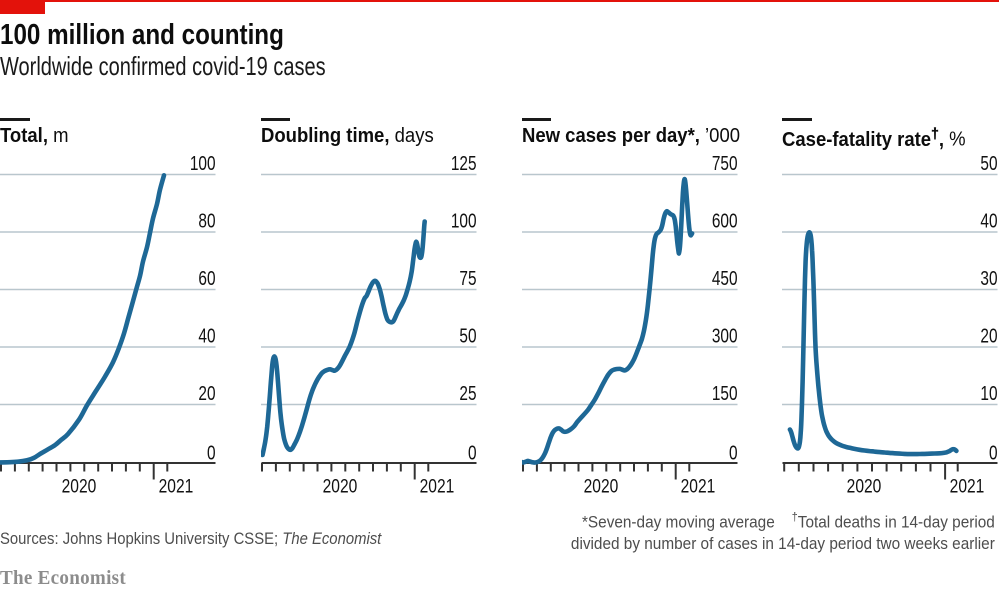 The image size is (999, 591). I want to click on svg-text: 750, so click(724, 163).